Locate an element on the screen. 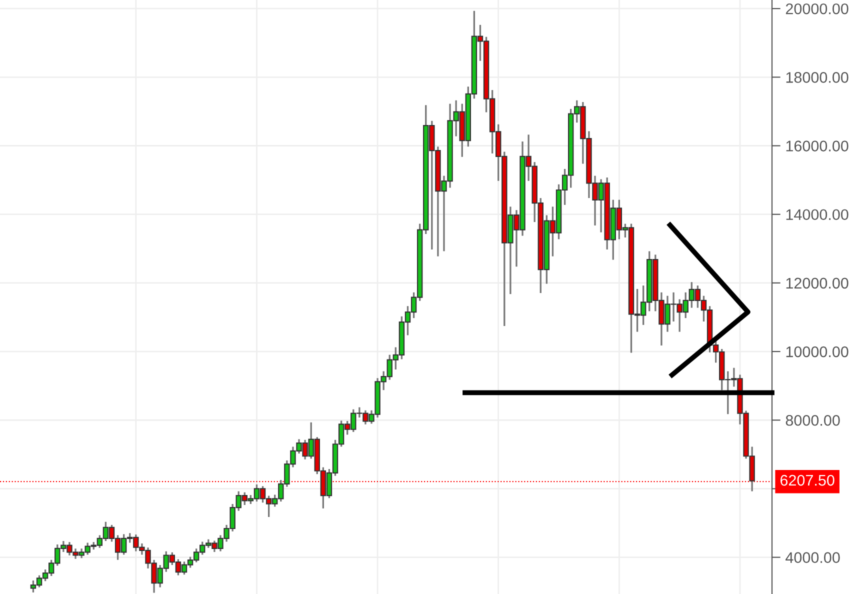  y-tick-label: 12000.00 is located at coordinates (817, 283).